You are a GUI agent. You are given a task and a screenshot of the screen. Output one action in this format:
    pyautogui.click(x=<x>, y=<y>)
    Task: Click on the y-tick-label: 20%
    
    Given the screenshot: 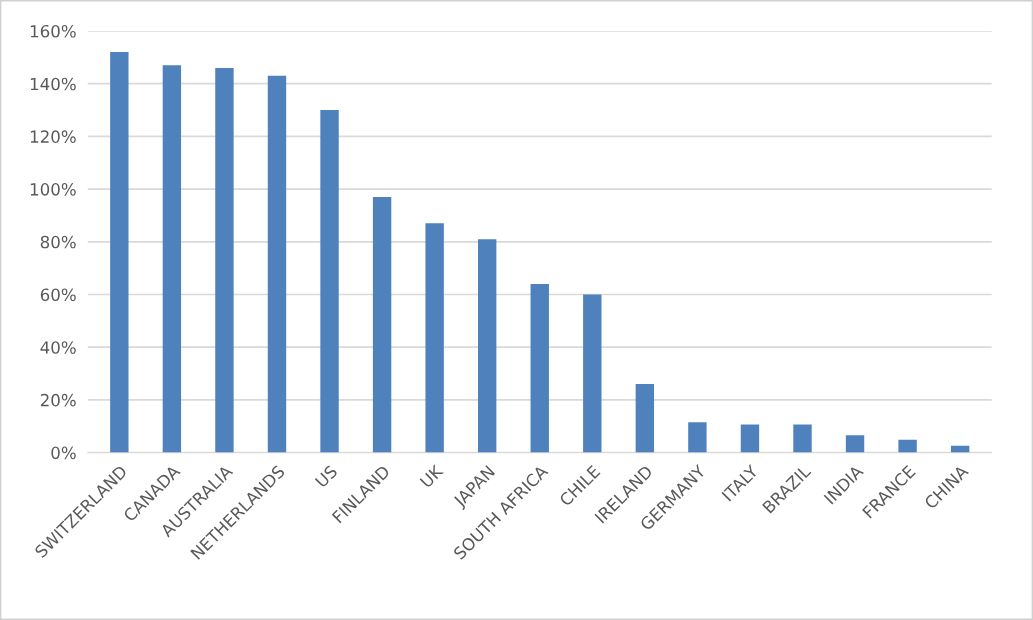 What is the action you would take?
    pyautogui.click(x=58, y=400)
    